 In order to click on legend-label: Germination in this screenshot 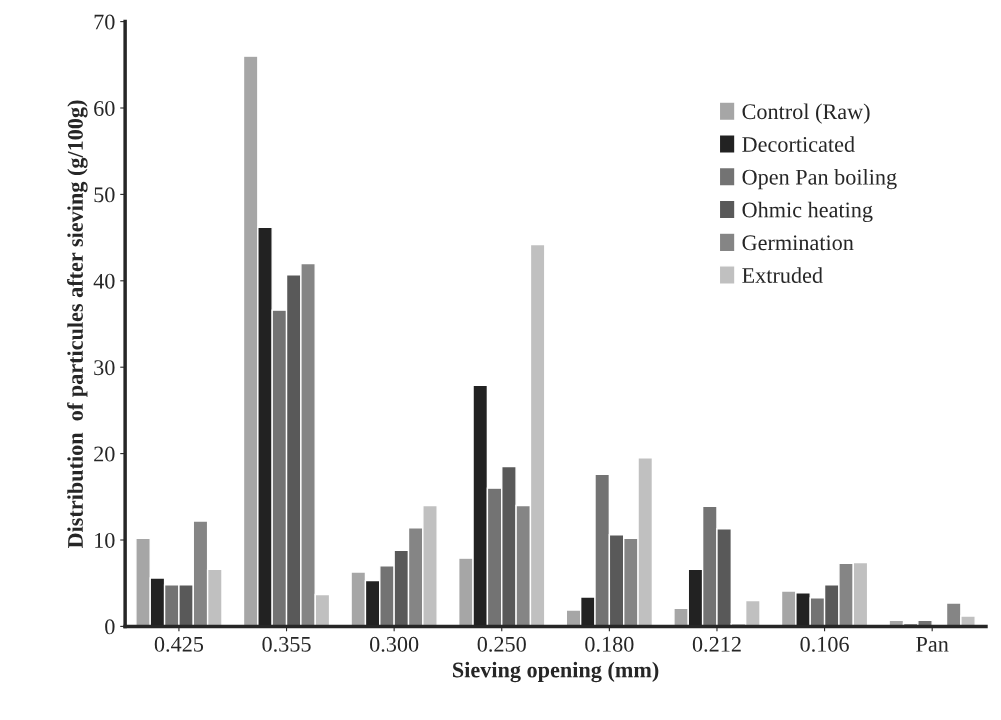, I will do `click(798, 243)`.